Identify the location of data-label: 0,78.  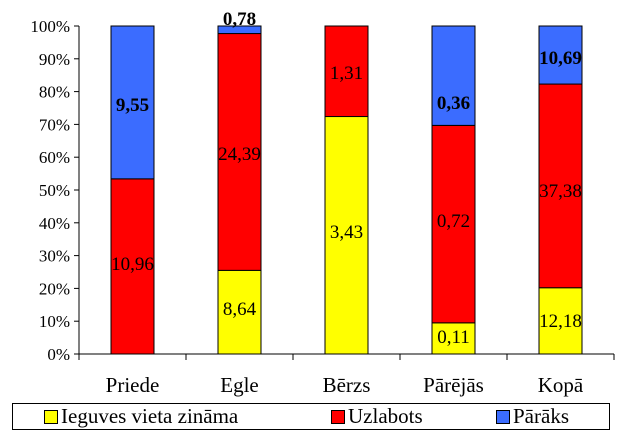
(239, 19).